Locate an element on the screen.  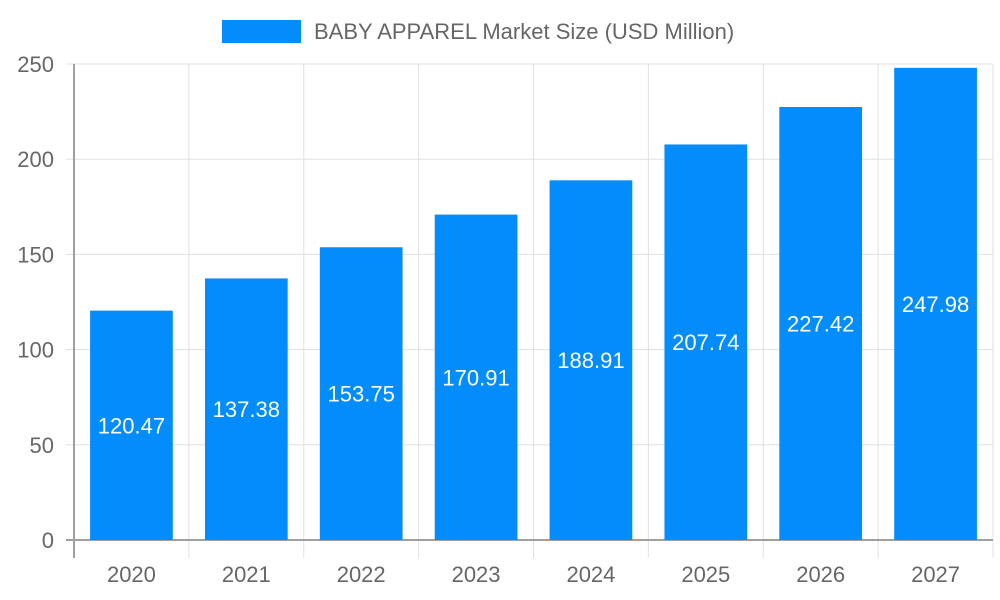
y-tick-label: 150 is located at coordinates (35, 254).